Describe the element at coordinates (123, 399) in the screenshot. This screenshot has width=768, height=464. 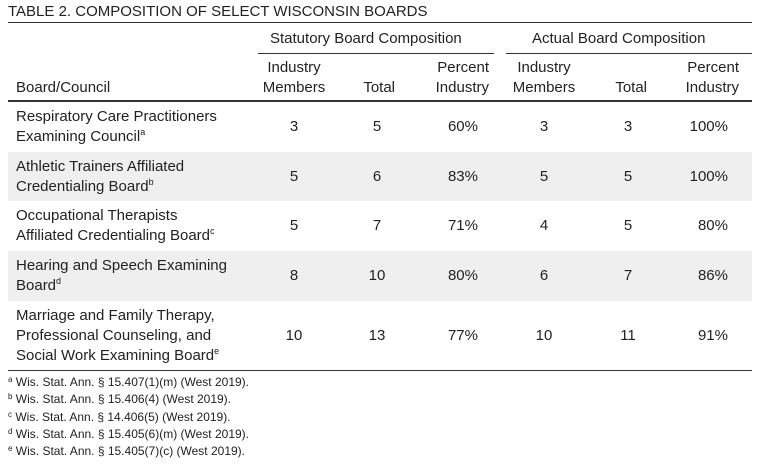
I see `footnote-text: Wis. Stat. Ann. § 15.406(4) (West 2019).` at that location.